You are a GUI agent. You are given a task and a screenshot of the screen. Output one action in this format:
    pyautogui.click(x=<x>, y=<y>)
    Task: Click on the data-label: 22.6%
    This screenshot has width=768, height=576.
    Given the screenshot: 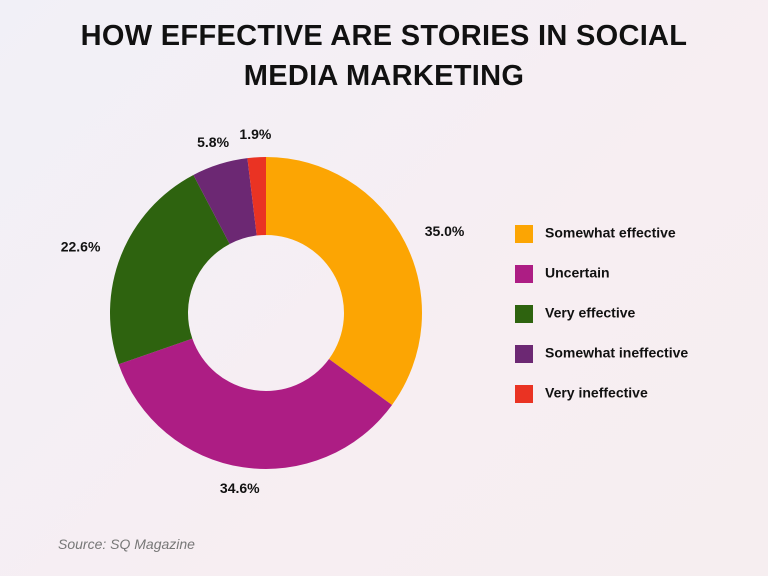 What is the action you would take?
    pyautogui.click(x=81, y=246)
    